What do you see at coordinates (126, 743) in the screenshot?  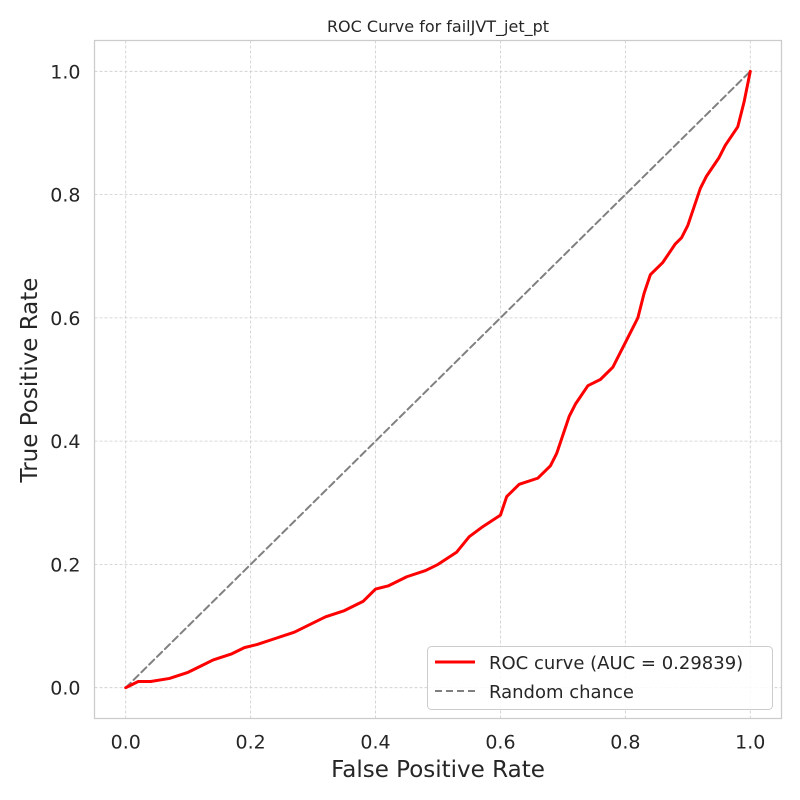 I see `x-tick-label: 0.0` at bounding box center [126, 743].